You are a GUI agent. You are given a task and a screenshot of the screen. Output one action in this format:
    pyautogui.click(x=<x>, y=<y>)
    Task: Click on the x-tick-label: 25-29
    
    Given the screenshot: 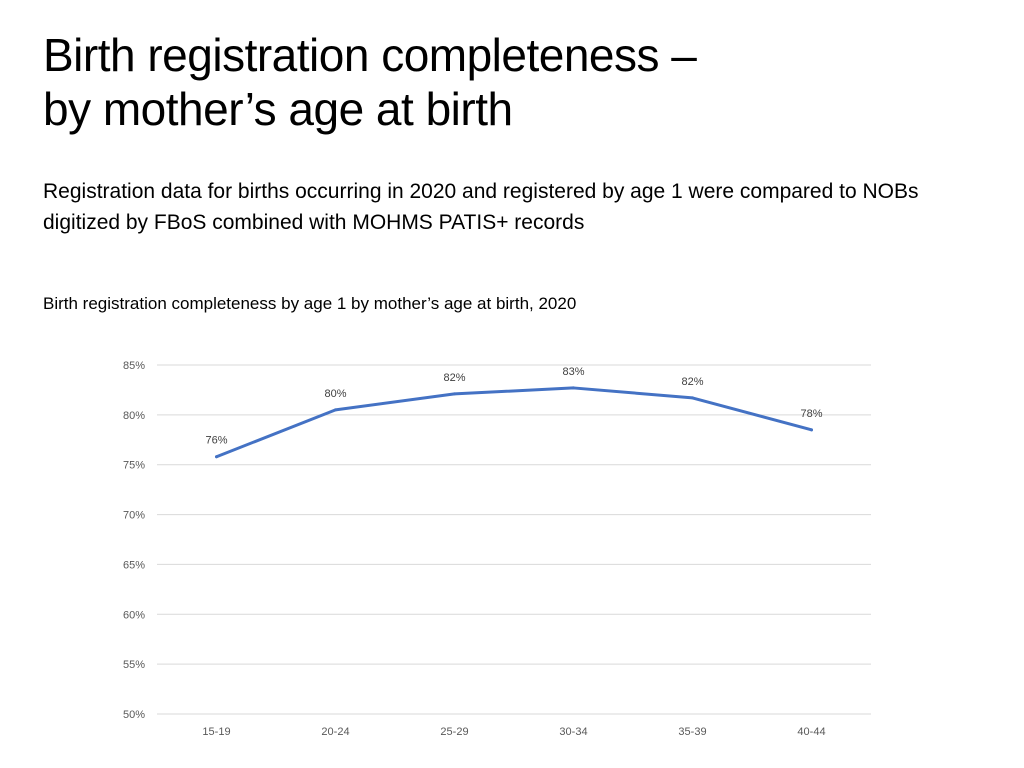 What is the action you would take?
    pyautogui.click(x=454, y=732)
    